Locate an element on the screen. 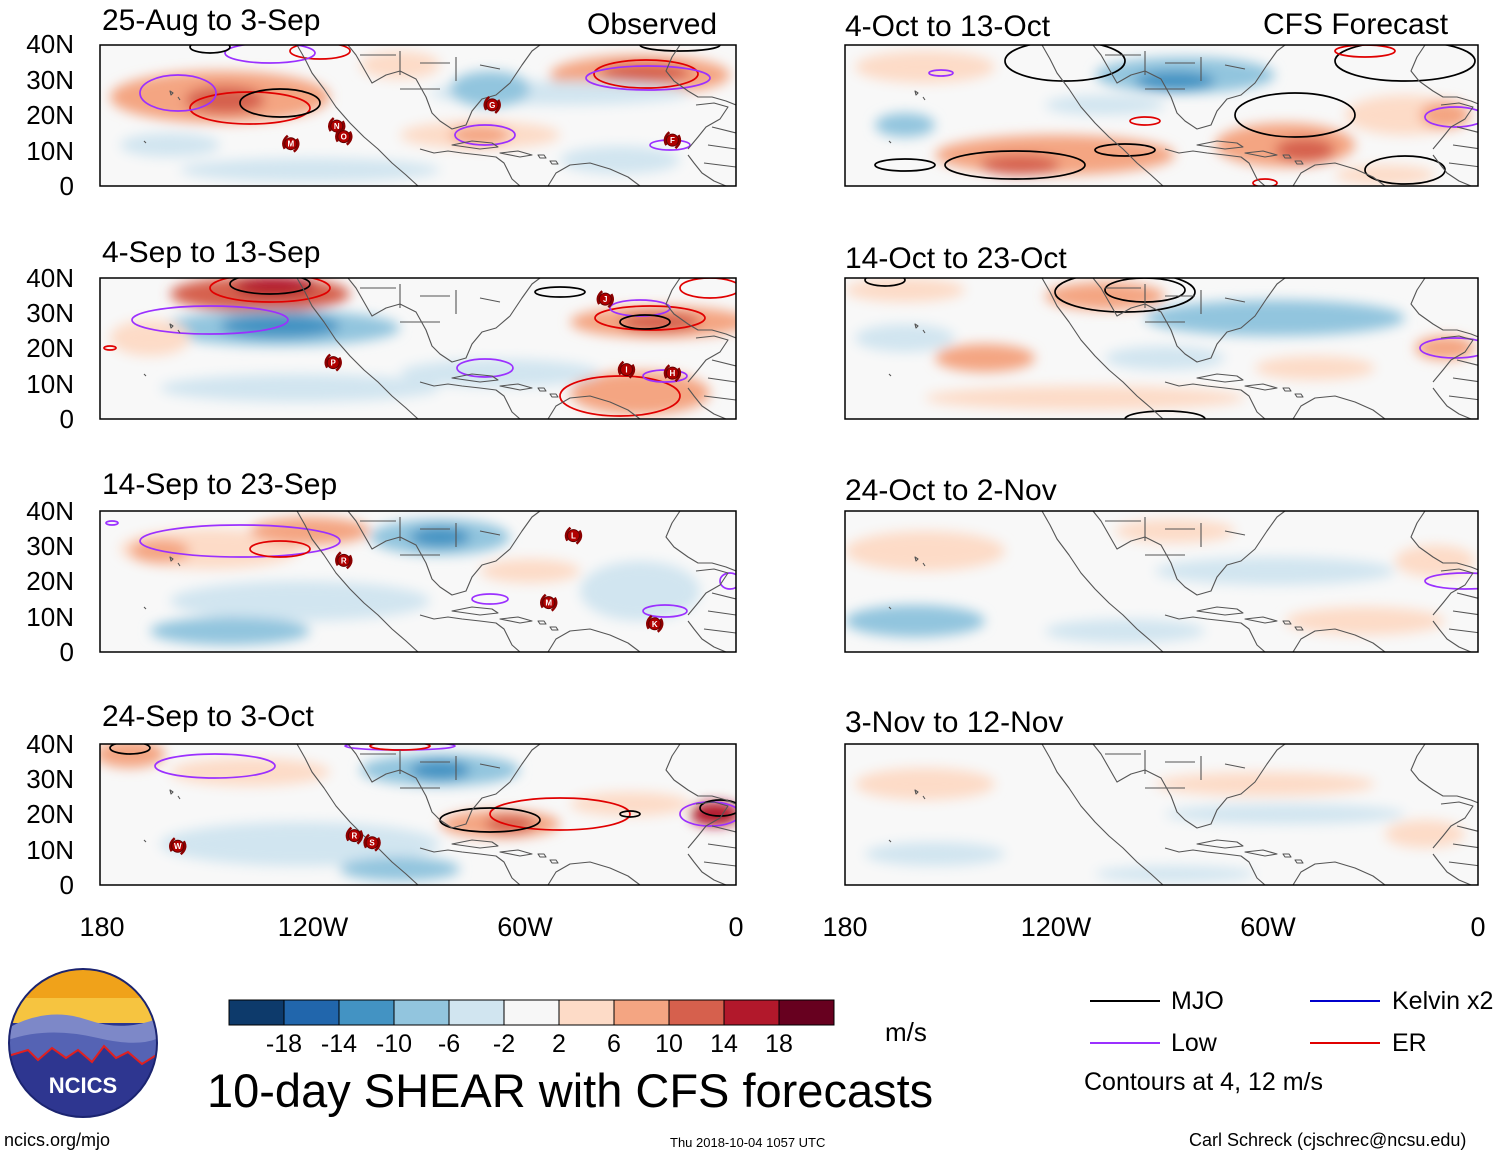 This screenshot has width=1510, height=1157. map-panel-fc4 is located at coordinates (1161, 814).